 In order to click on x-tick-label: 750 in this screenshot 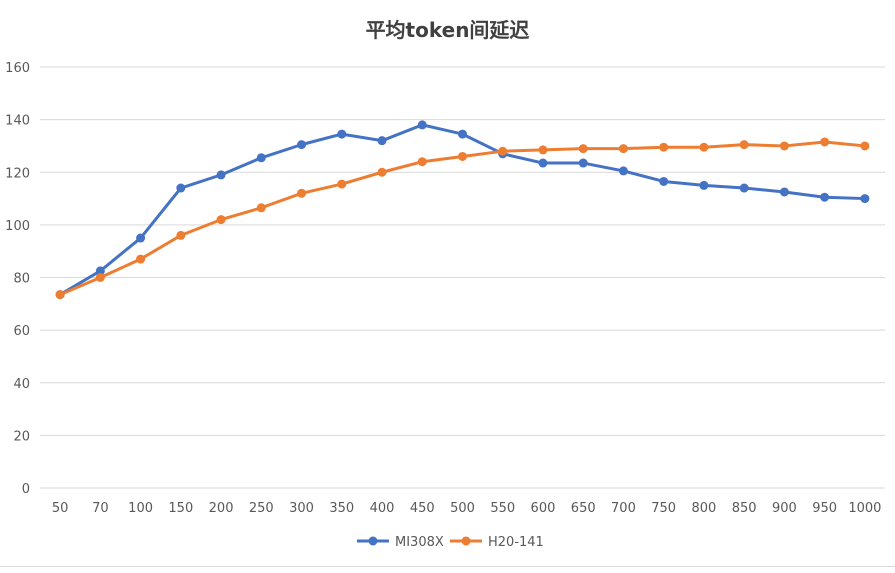, I will do `click(663, 508)`.